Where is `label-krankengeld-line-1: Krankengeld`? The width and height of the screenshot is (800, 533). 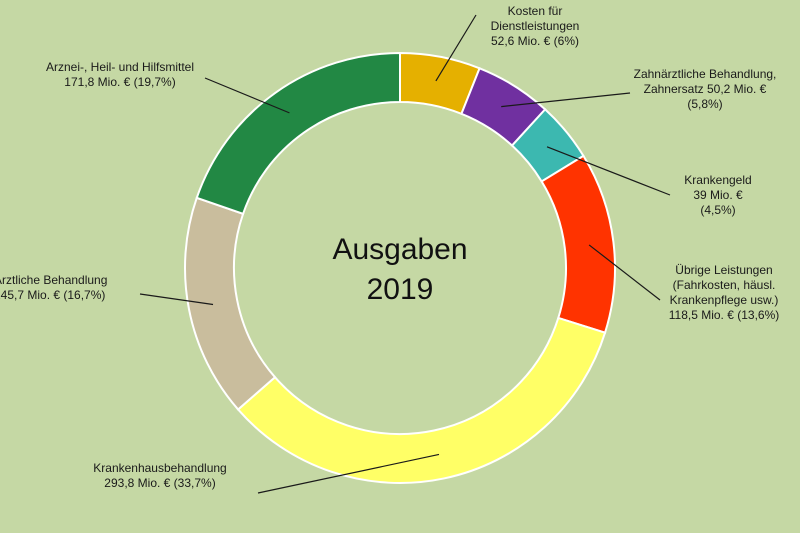
label-krankengeld-line-1: Krankengeld is located at coordinates (717, 180).